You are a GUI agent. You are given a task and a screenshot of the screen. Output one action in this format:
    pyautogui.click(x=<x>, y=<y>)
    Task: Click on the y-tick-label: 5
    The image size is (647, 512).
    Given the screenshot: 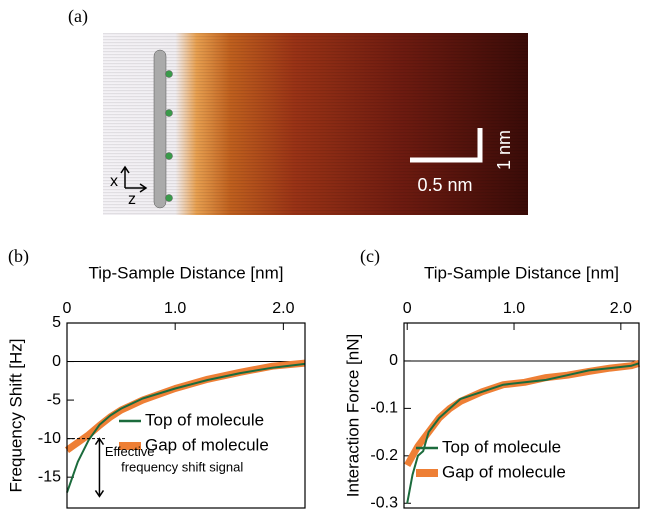 What is the action you would take?
    pyautogui.click(x=56, y=322)
    